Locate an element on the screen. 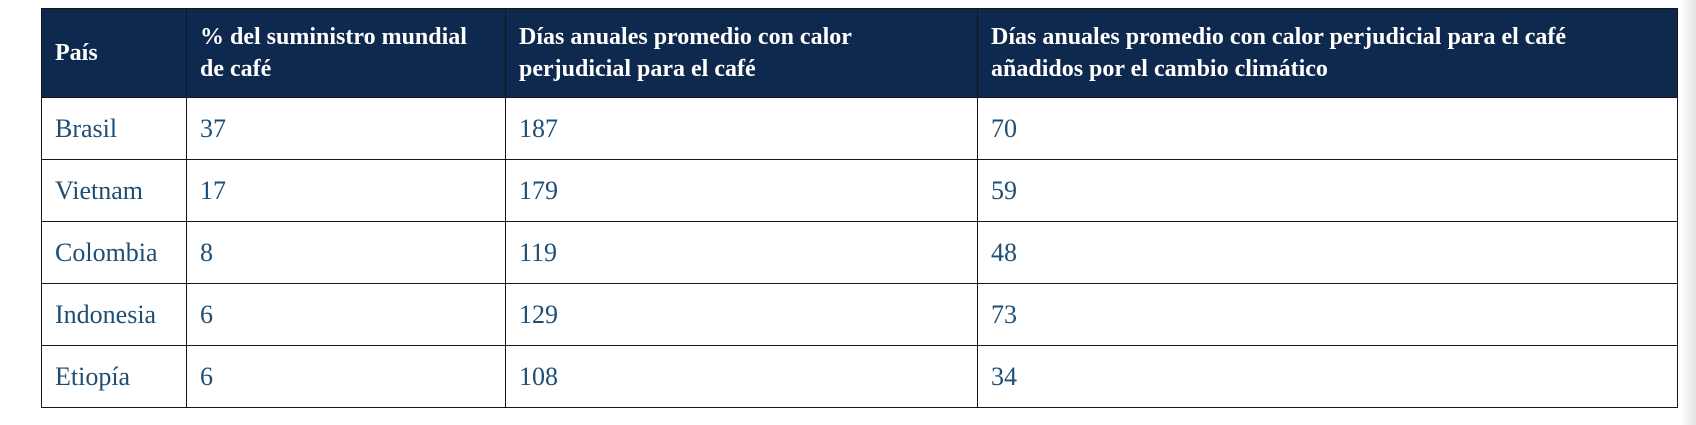 This screenshot has height=425, width=1696. scrollbar-track is located at coordinates (1688, 212).